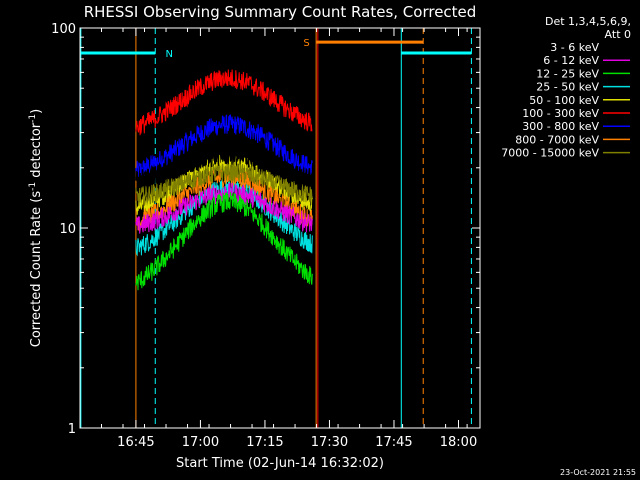  What do you see at coordinates (264, 442) in the screenshot?
I see `x-tick-label: 17:15` at bounding box center [264, 442].